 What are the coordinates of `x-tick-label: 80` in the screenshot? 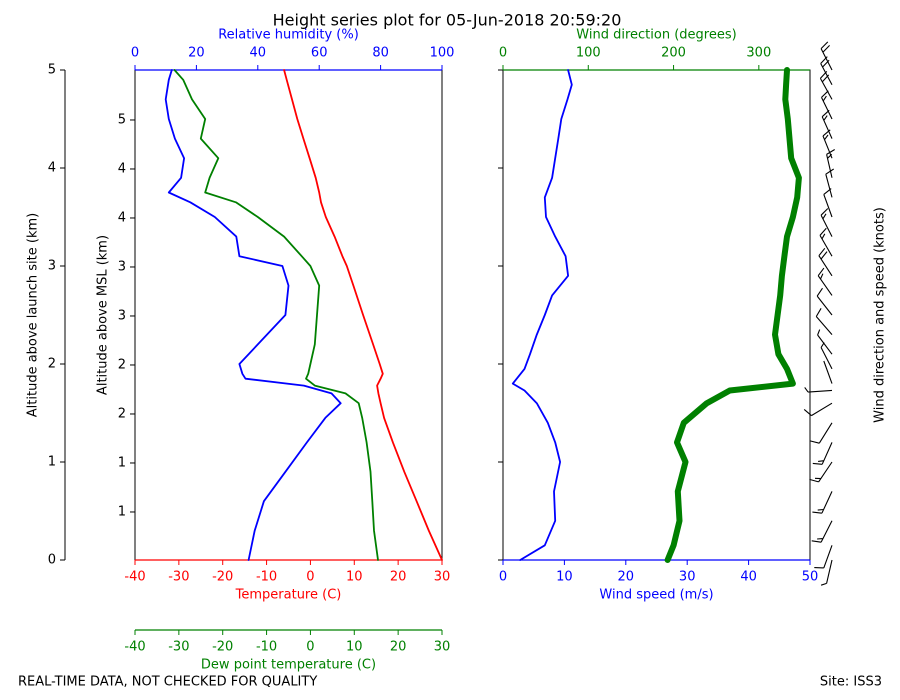 It's located at (380, 53).